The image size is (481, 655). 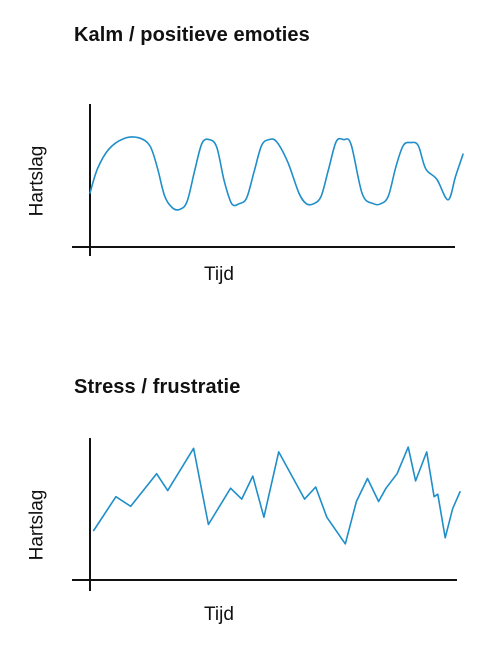 What do you see at coordinates (192, 35) in the screenshot?
I see `chart-title-calm: Kalm / positieve emoties` at bounding box center [192, 35].